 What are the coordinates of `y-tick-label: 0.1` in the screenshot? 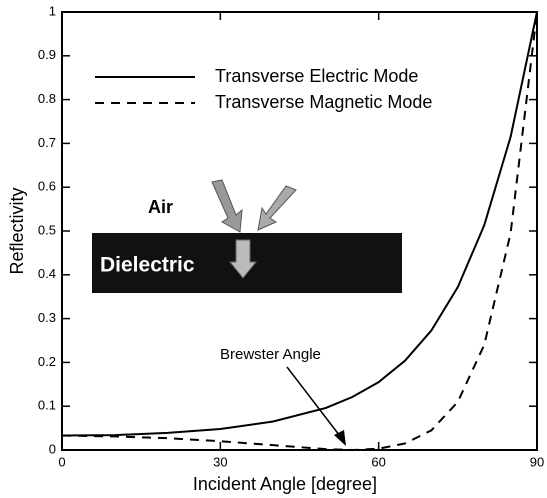 It's located at (47, 405).